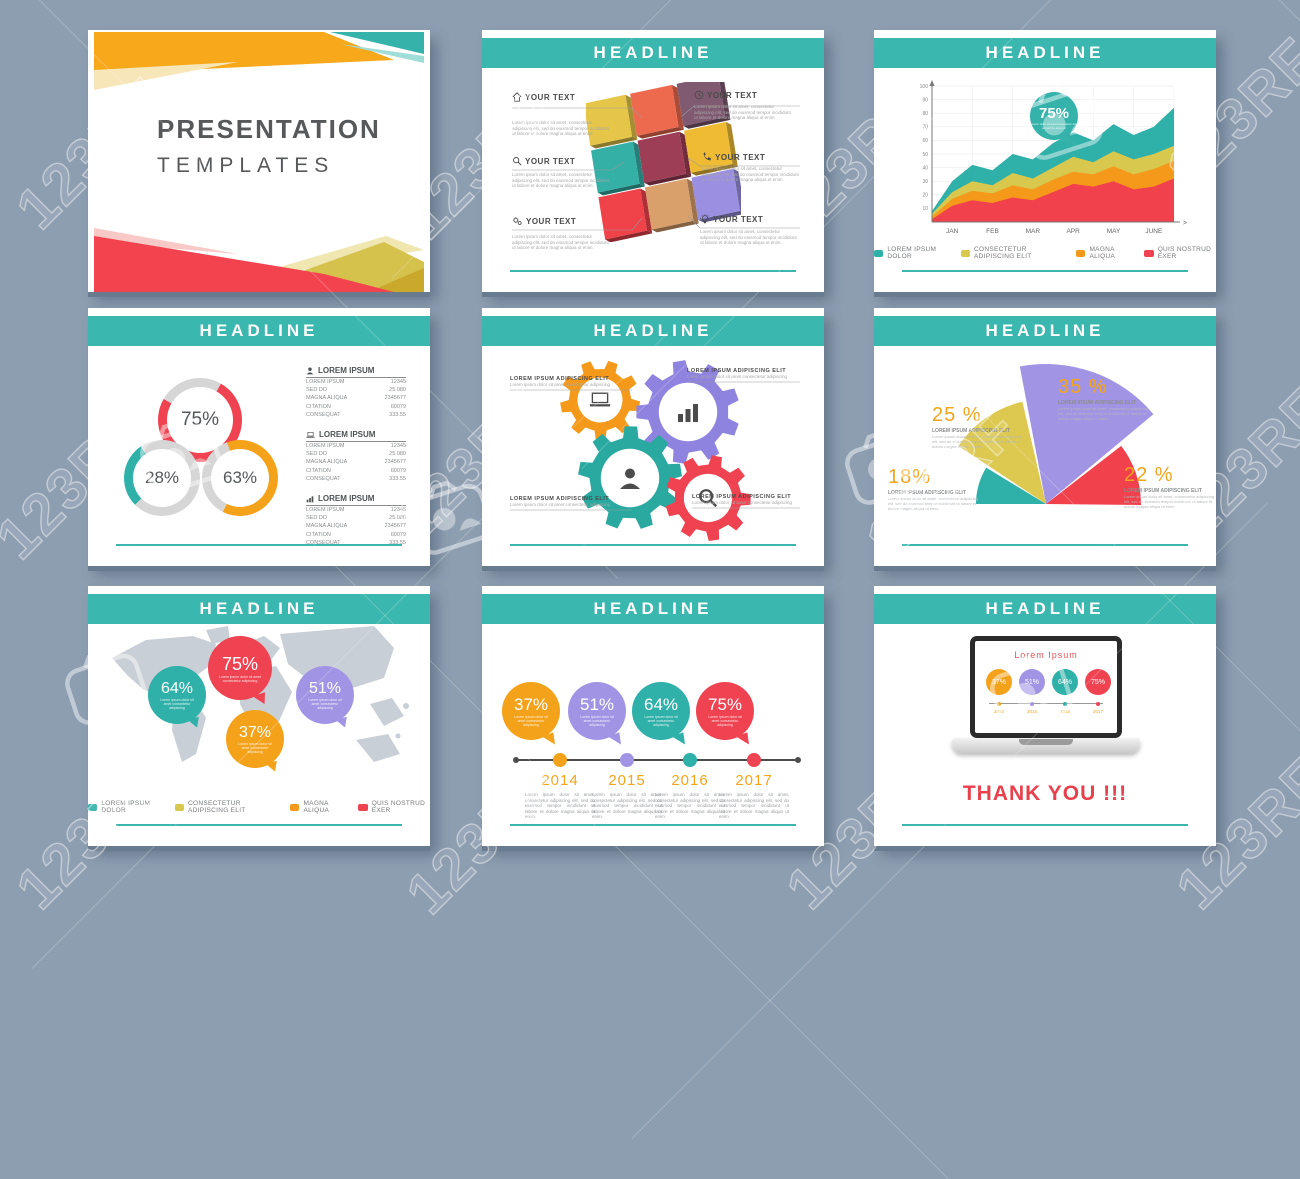 The width and height of the screenshot is (1300, 1179). I want to click on clock-icon, so click(699, 95).